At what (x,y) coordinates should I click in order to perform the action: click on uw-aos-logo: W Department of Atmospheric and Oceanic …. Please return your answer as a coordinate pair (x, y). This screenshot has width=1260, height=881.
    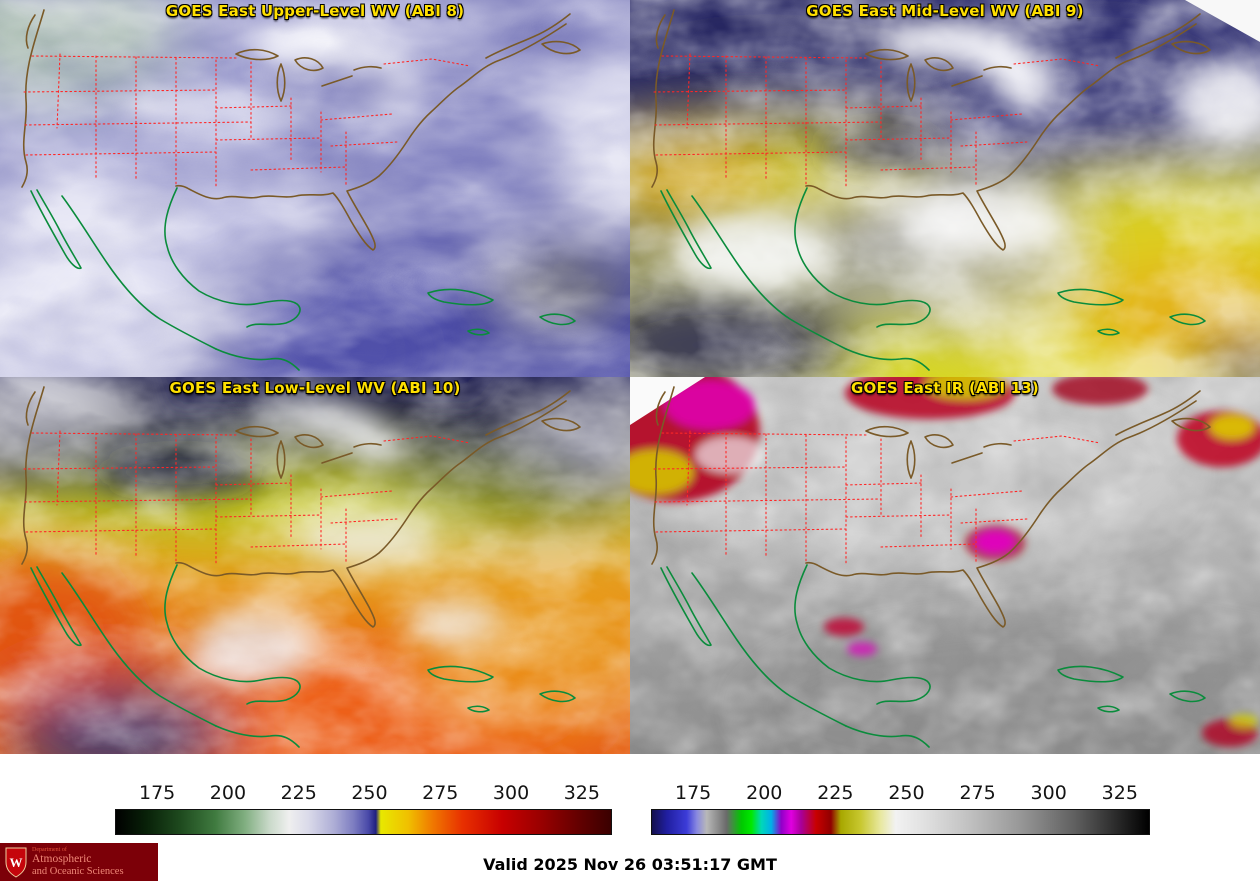
    Looking at the image, I should click on (79, 862).